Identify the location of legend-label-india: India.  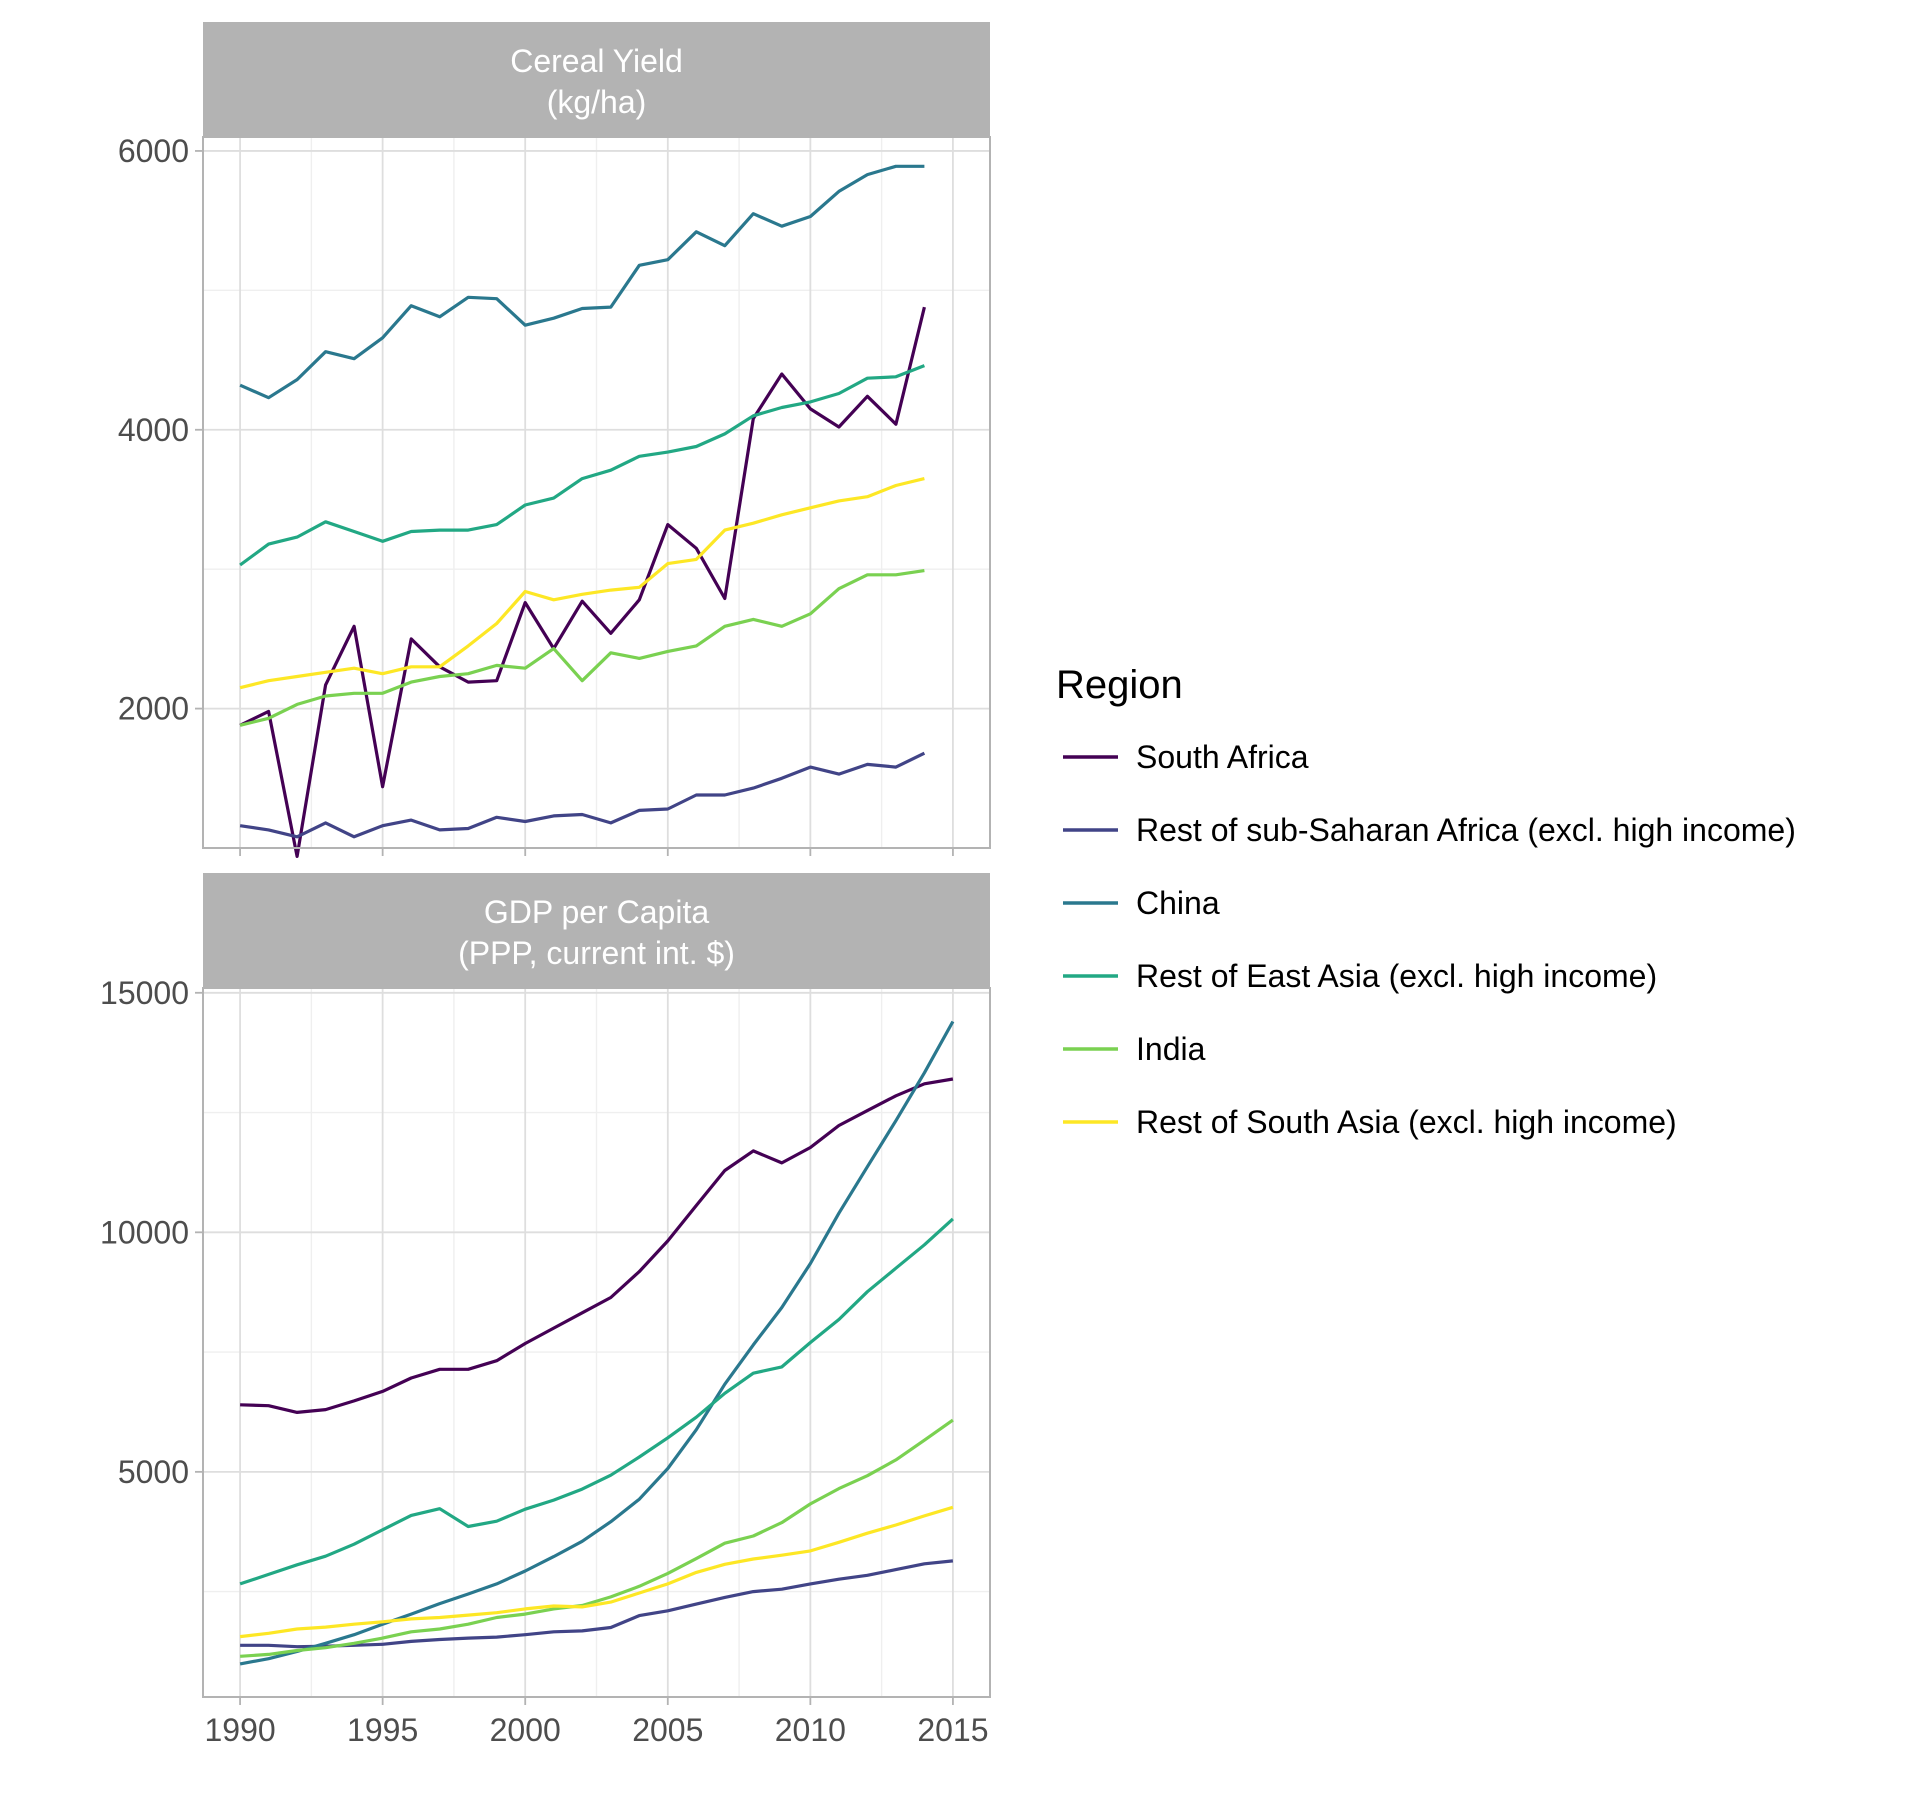
(1171, 1049).